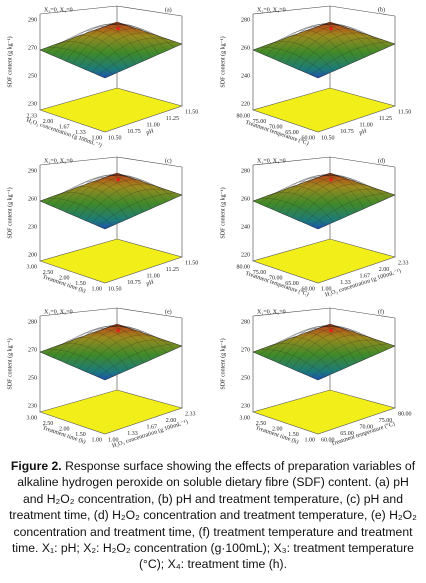 Image resolution: width=426 pixels, height=583 pixels. What do you see at coordinates (244, 267) in the screenshot?
I see `x-tick-label: 80.00` at bounding box center [244, 267].